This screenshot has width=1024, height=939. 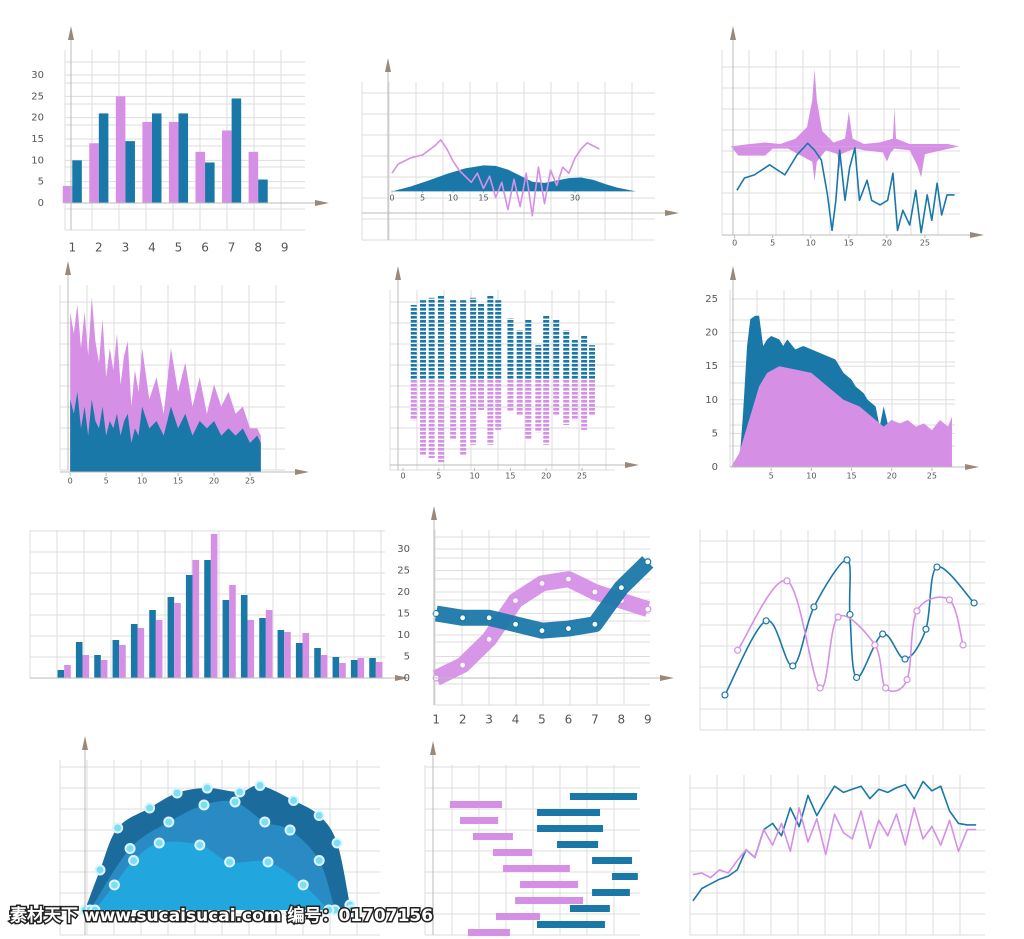 What do you see at coordinates (72, 248) in the screenshot?
I see `x-tick-label: 1` at bounding box center [72, 248].